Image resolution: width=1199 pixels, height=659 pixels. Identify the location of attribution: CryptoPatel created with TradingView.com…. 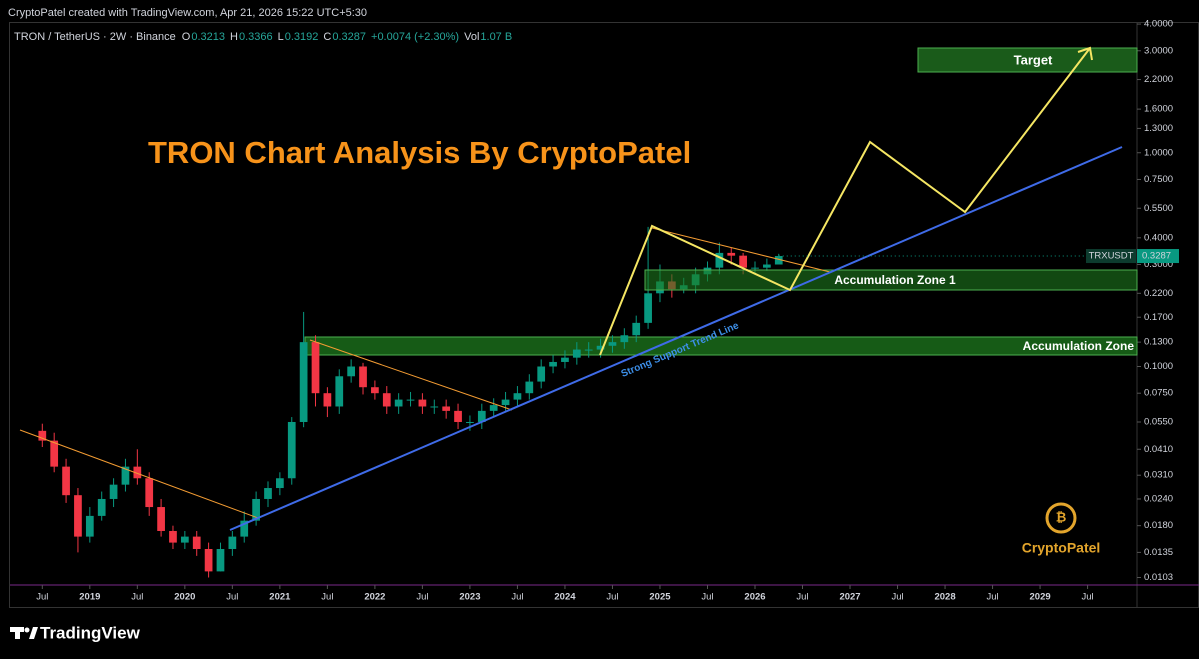
(187, 13).